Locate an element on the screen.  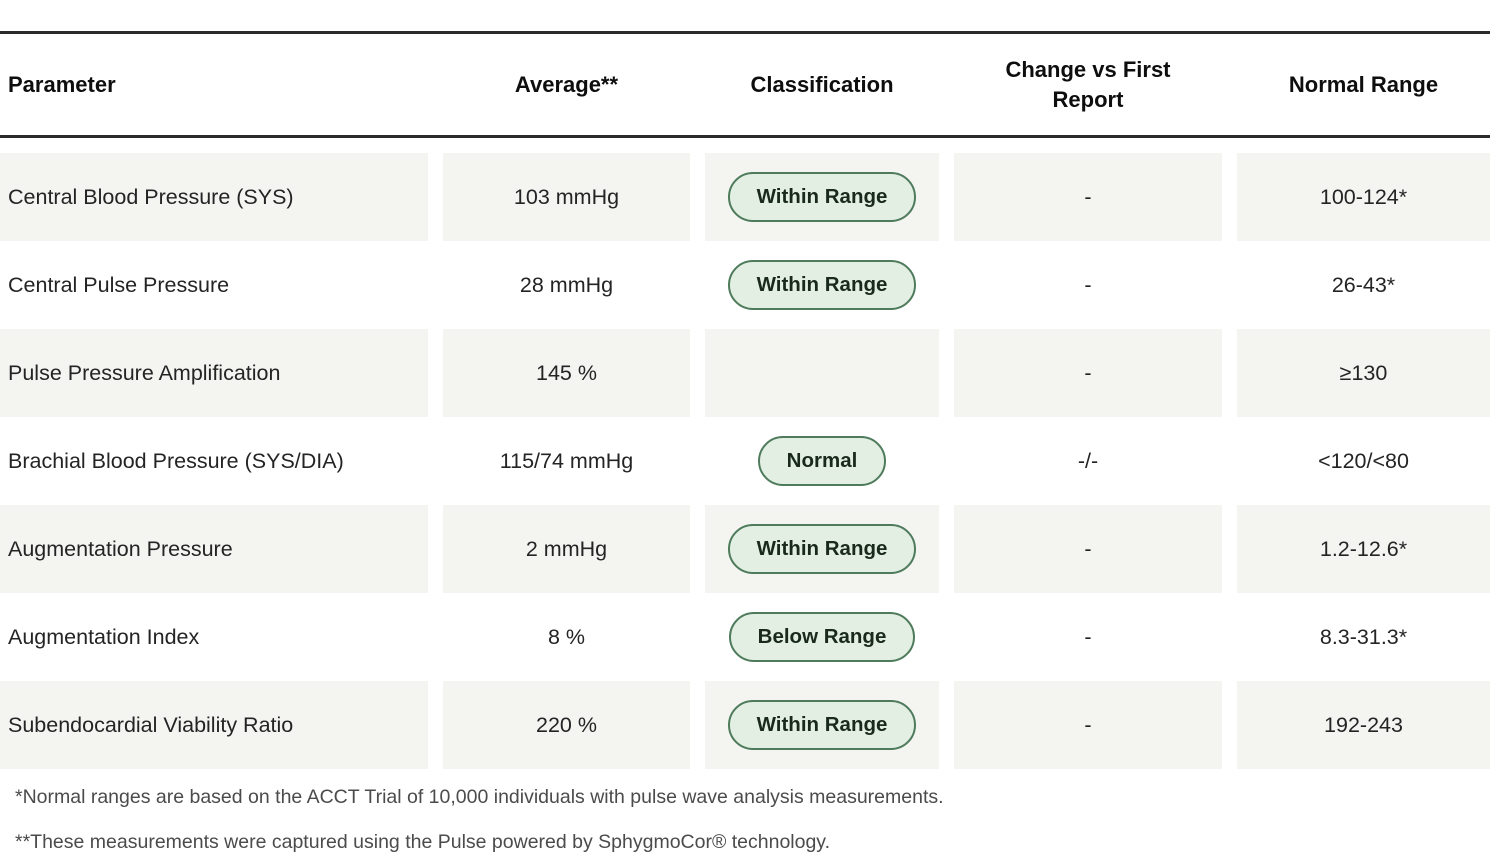
cell-normal-range: 1.2-12.6* is located at coordinates (1363, 549).